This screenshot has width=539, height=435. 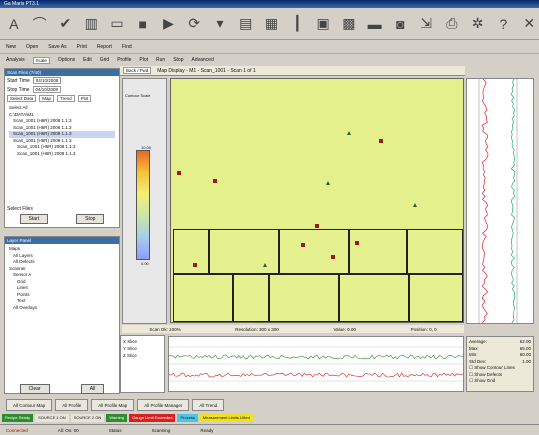 I want to click on start-button: Start, so click(x=34, y=219).